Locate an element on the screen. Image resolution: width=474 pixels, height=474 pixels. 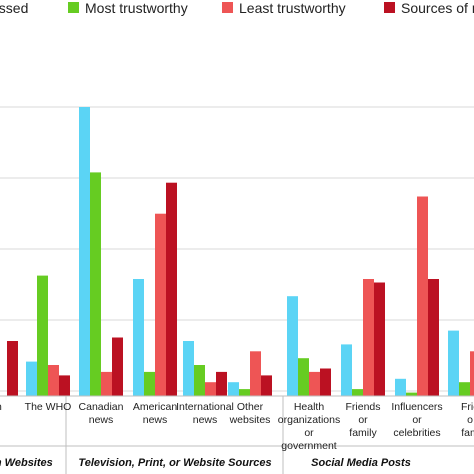
category-label: Friends or family is located at coordinates (362, 420).